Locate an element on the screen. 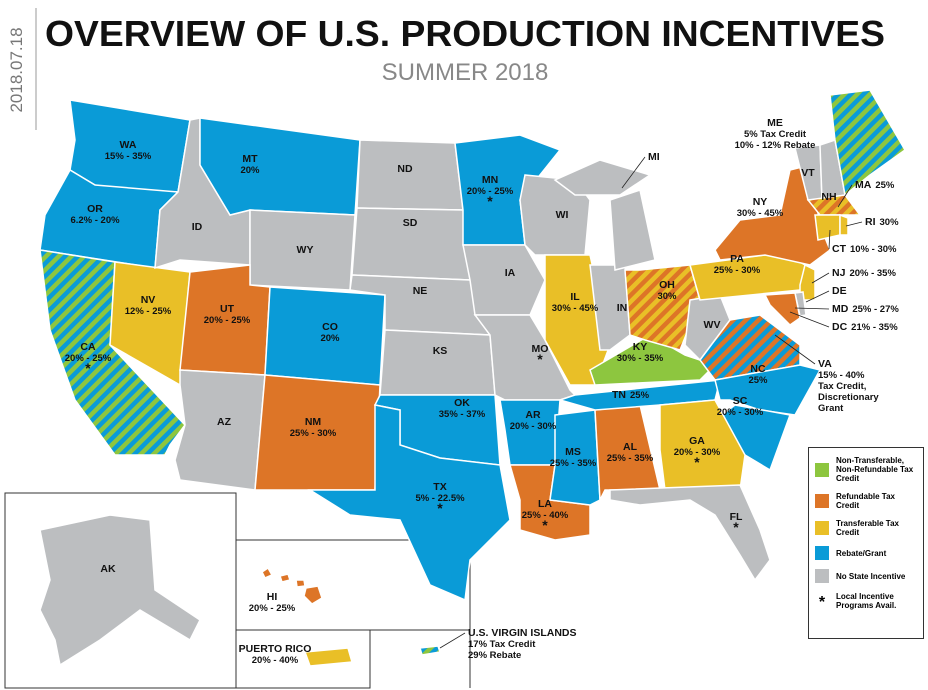  state-detail: 5% - 22.5% is located at coordinates (440, 498).